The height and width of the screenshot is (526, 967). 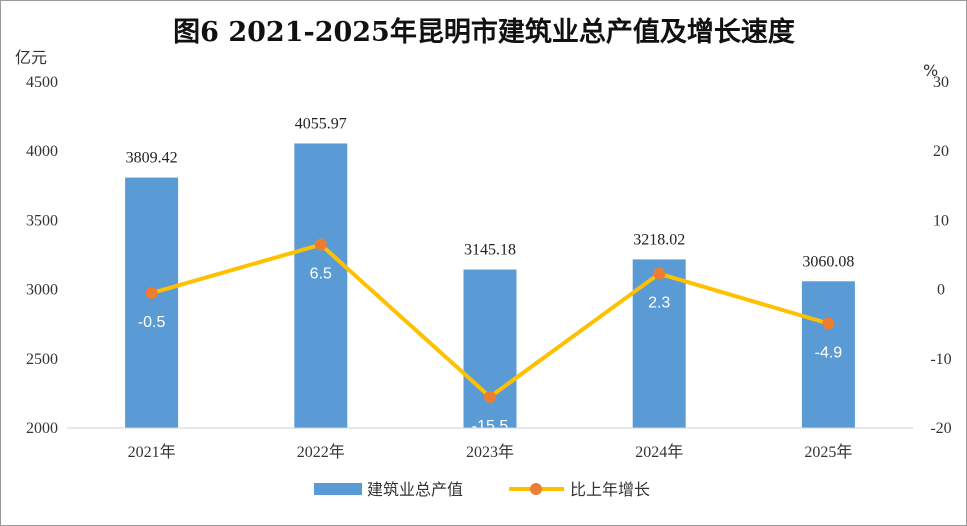 What do you see at coordinates (42, 220) in the screenshot?
I see `left-tick-label: 3500` at bounding box center [42, 220].